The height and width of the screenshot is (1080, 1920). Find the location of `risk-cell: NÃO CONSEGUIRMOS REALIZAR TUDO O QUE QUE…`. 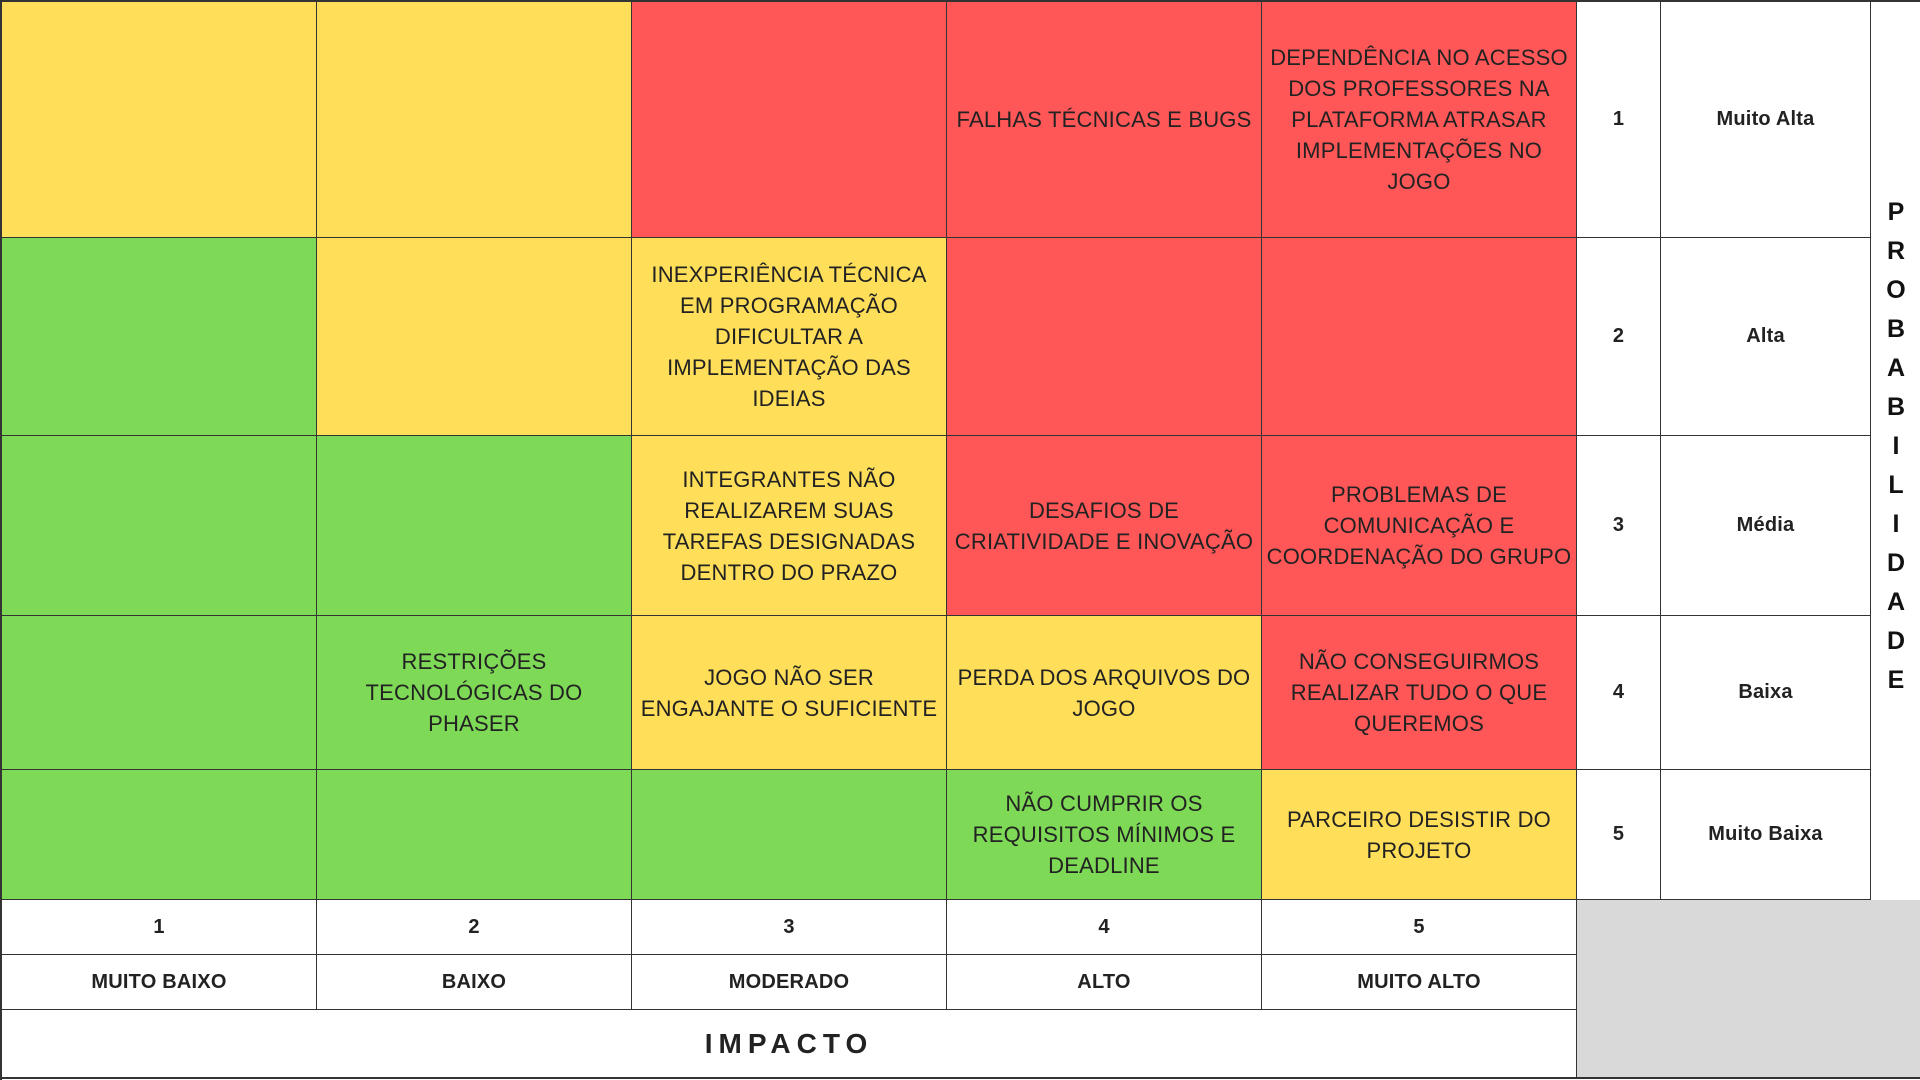

risk-cell: NÃO CONSEGUIRMOS REALIZAR TUDO O QUE QUE… is located at coordinates (1419, 693).